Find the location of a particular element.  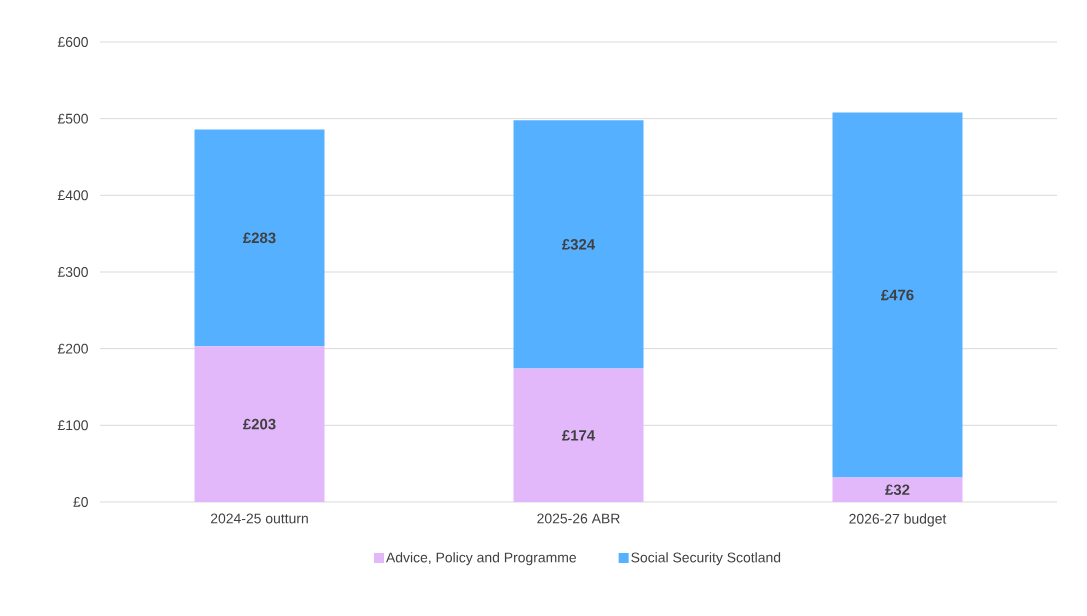

y-tick-label: £200 is located at coordinates (72, 348).